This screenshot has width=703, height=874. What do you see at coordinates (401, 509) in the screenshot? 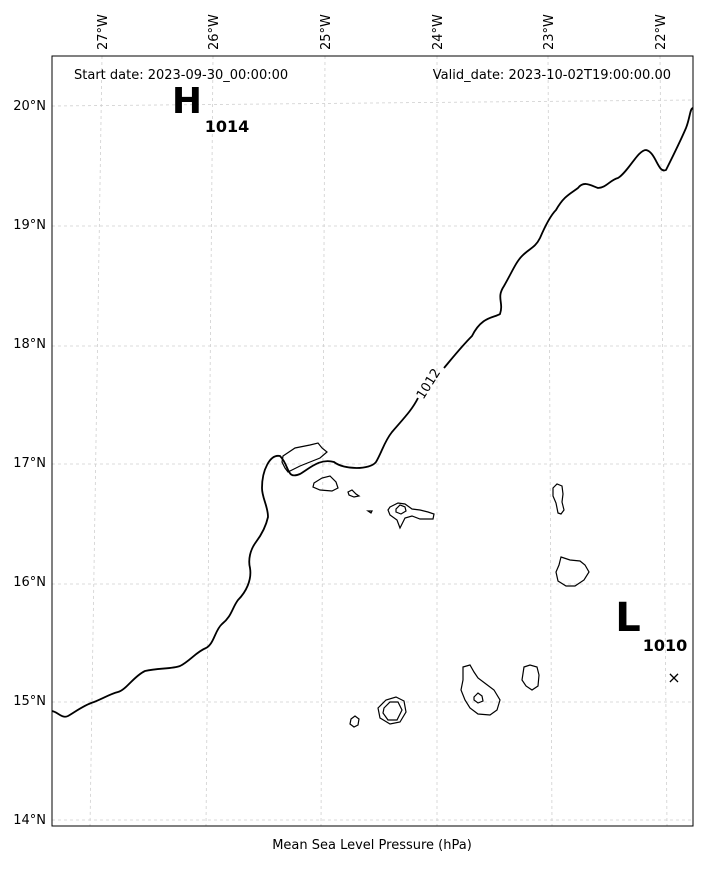
I see `island-sao-nicolau-lake` at bounding box center [401, 509].